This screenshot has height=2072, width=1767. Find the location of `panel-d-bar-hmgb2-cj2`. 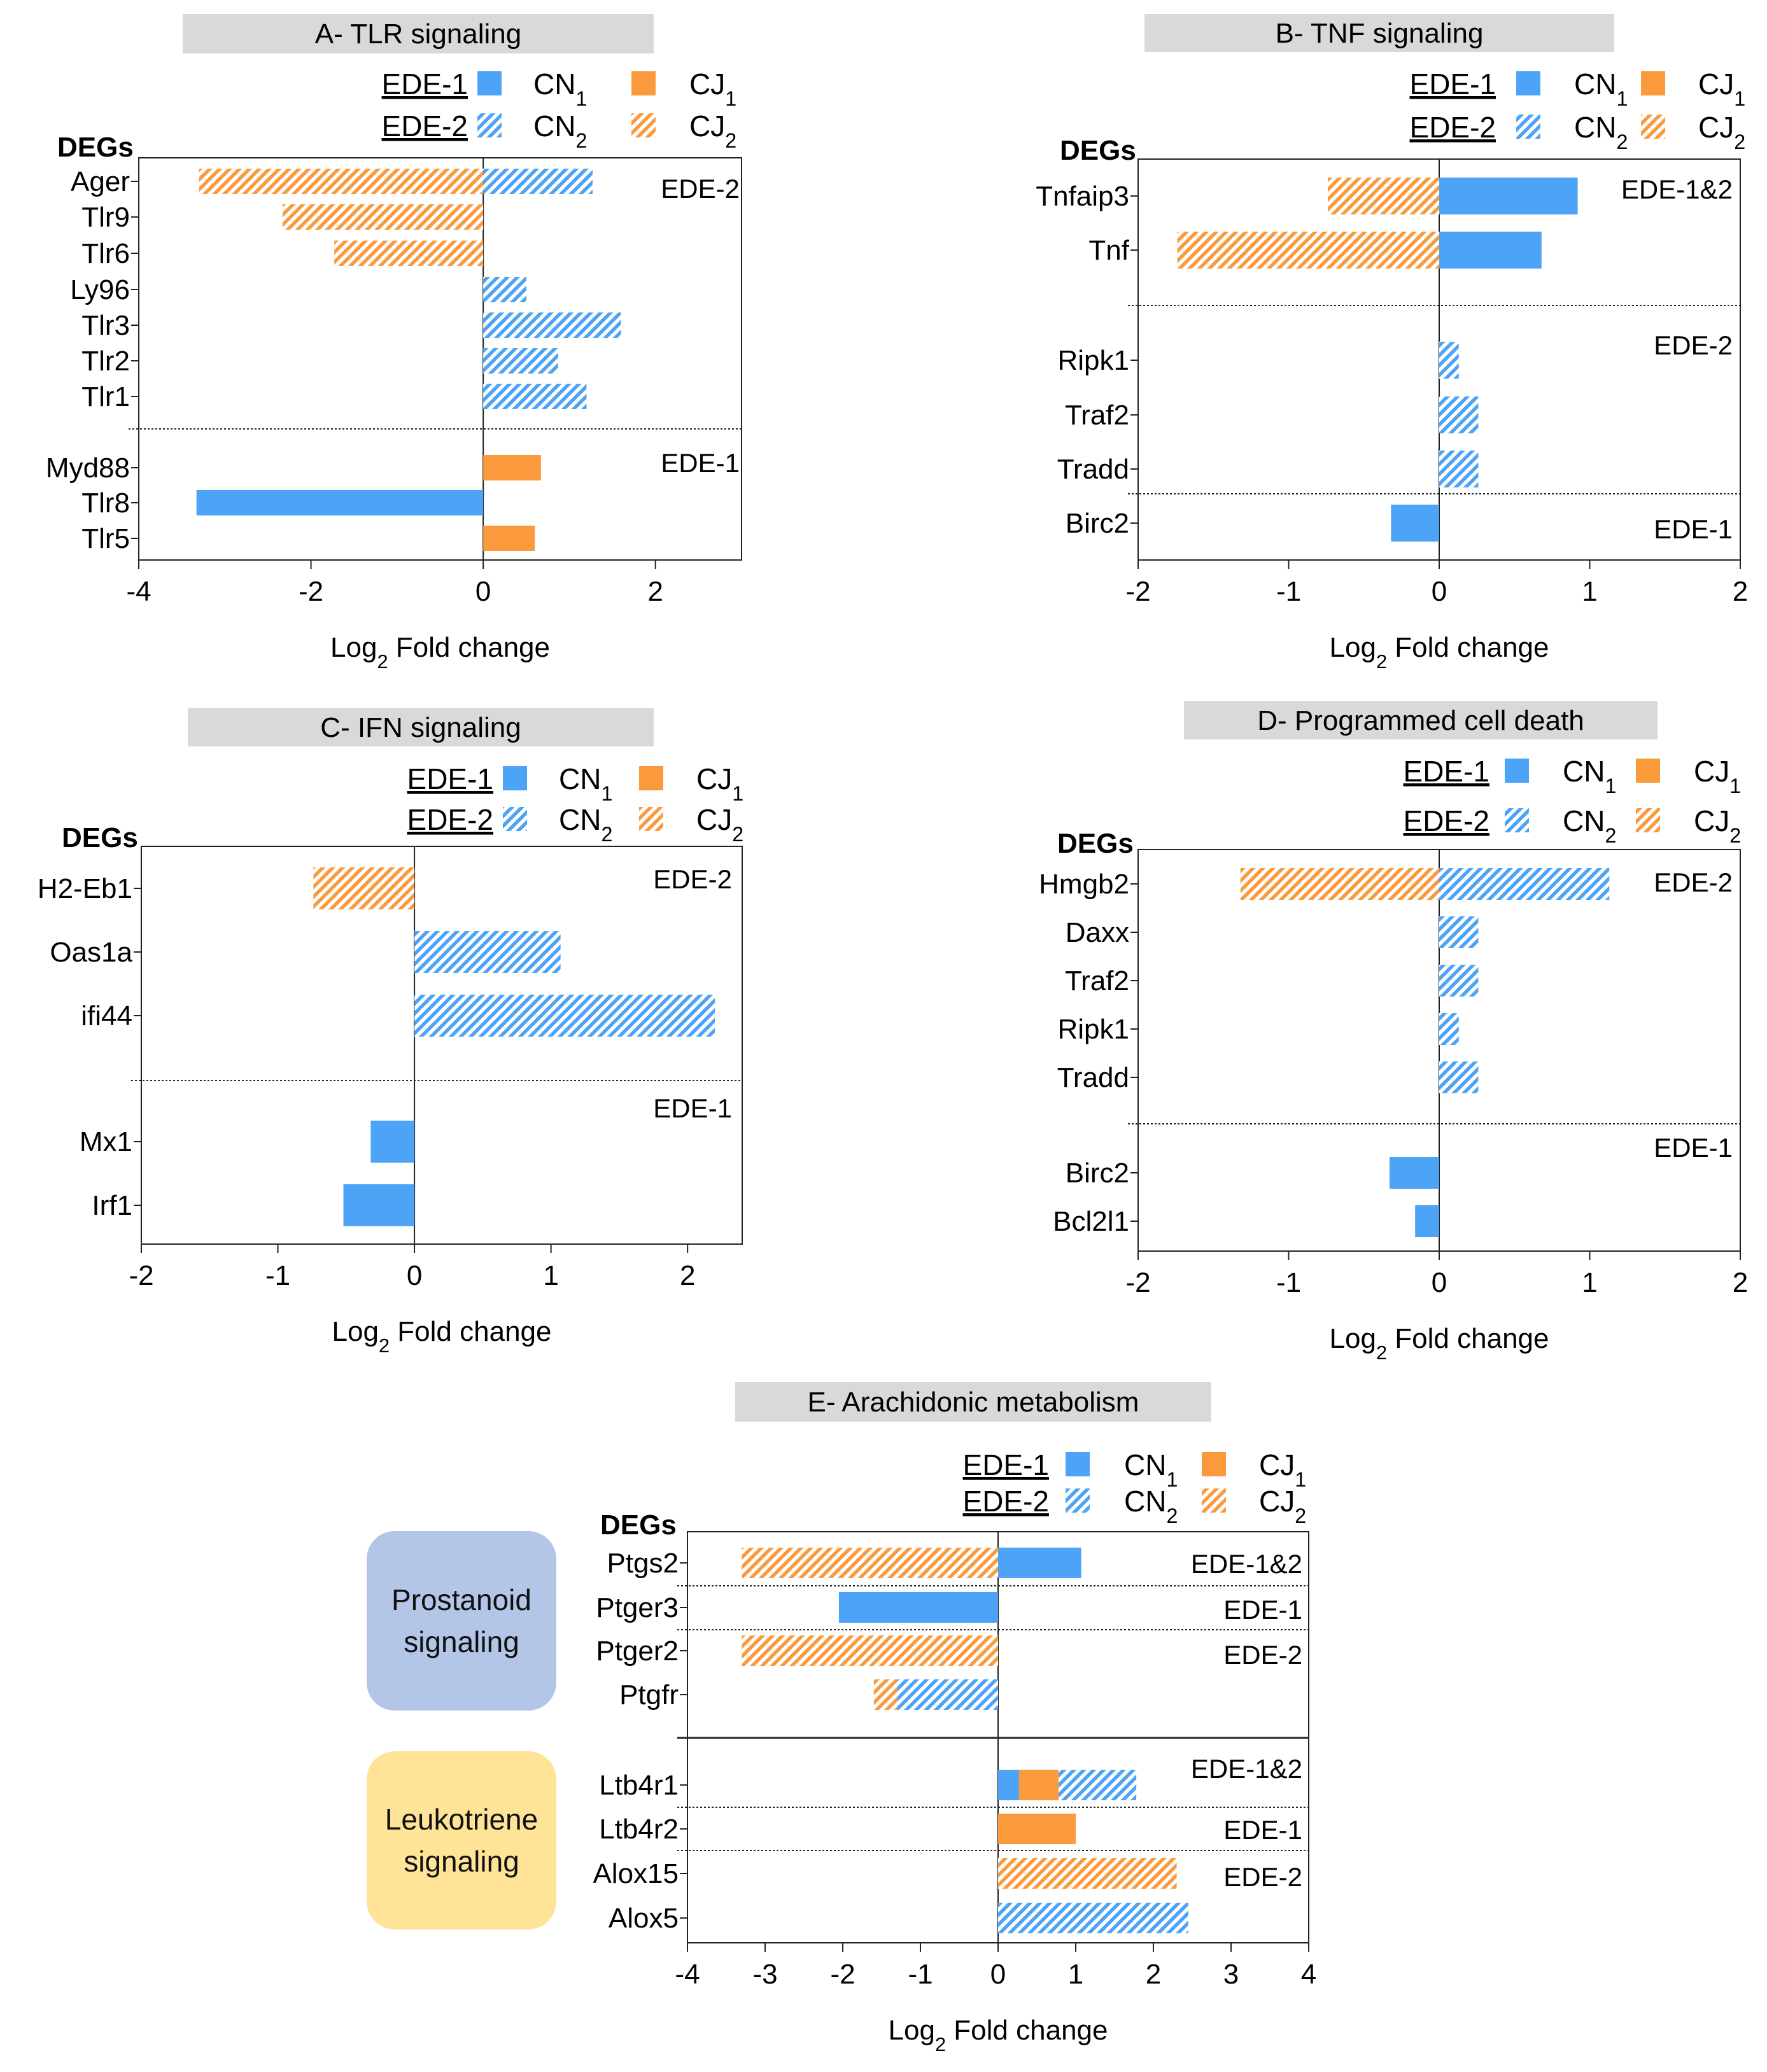

panel-d-bar-hmgb2-cj2 is located at coordinates (1339, 884).